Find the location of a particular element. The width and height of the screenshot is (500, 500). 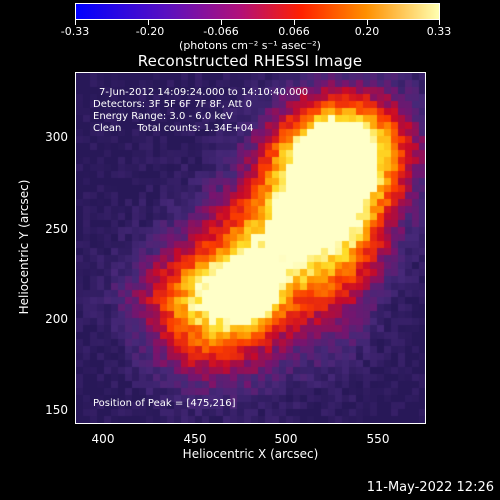

x-tick-label: 400 is located at coordinates (103, 439).